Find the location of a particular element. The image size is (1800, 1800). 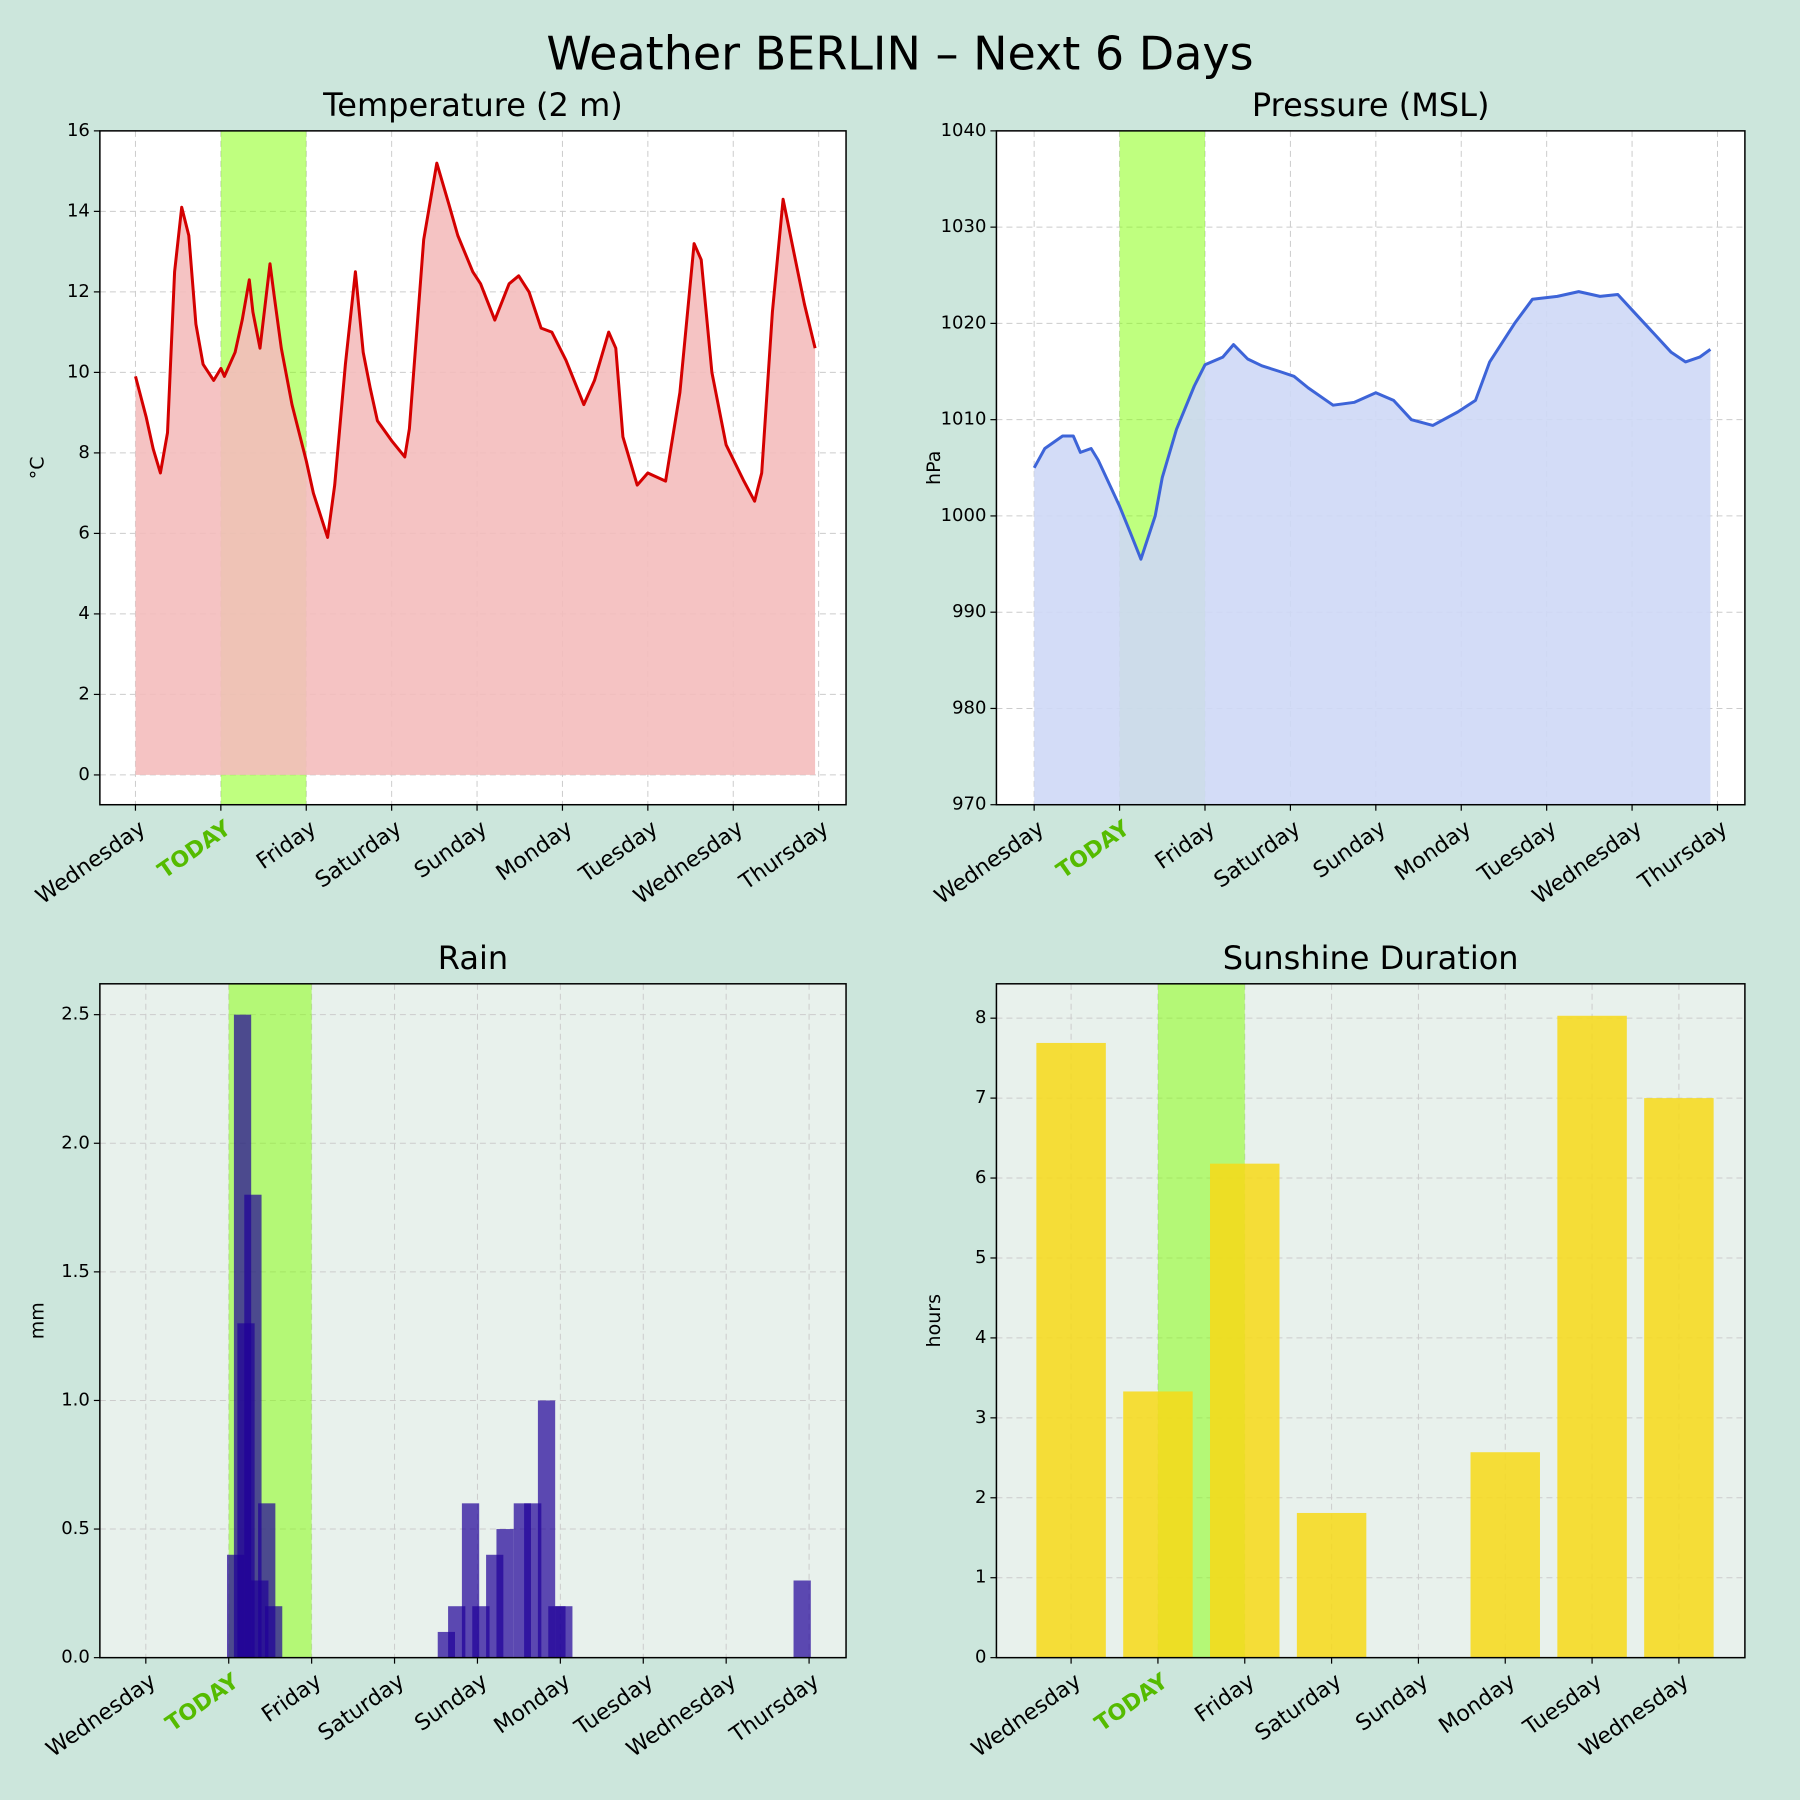

chart-title: Temperature (2 m) is located at coordinates (472, 105).